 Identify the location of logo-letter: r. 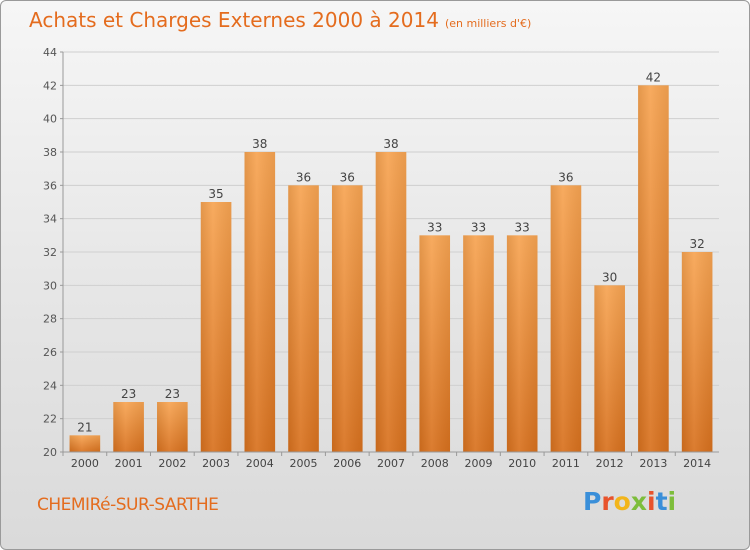
(607, 501).